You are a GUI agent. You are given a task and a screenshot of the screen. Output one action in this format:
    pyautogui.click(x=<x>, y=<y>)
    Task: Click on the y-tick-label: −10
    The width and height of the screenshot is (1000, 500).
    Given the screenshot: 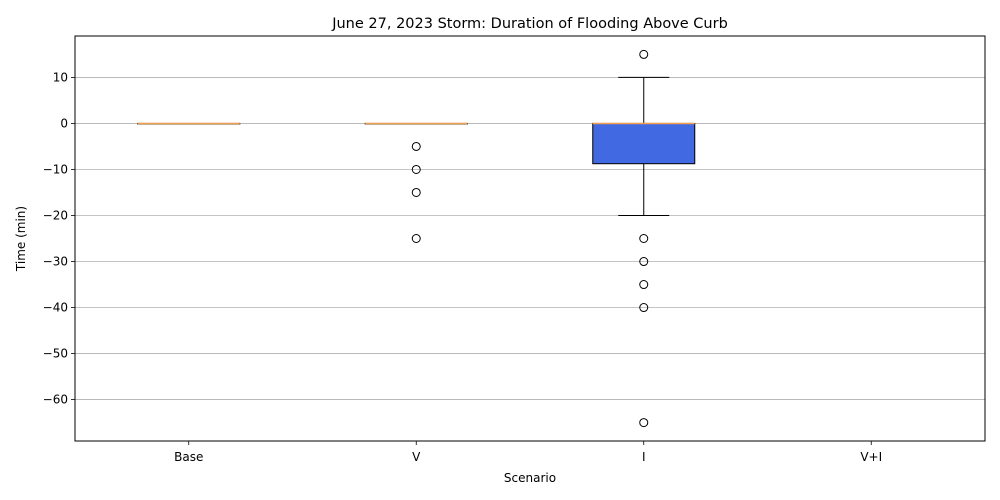 What is the action you would take?
    pyautogui.click(x=55, y=169)
    